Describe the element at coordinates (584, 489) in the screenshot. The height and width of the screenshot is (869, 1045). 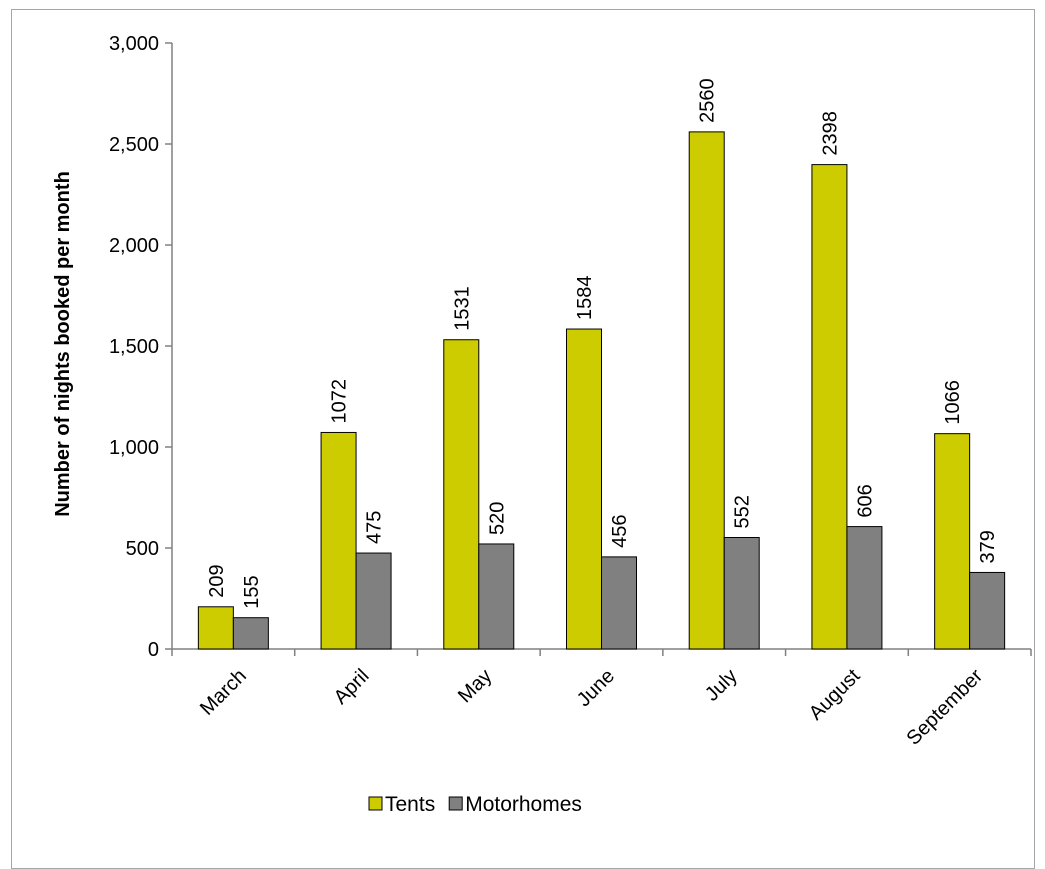
I see `bar-tents-june` at that location.